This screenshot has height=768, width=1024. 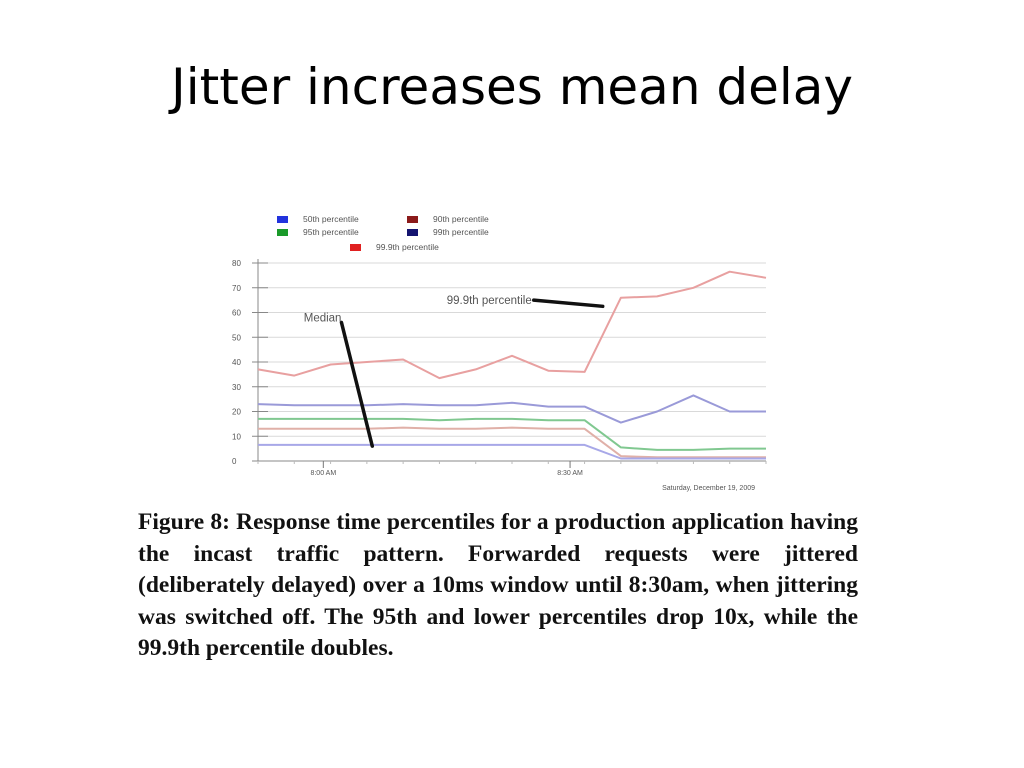 What do you see at coordinates (236, 436) in the screenshot?
I see `y-tick-label: 10` at bounding box center [236, 436].